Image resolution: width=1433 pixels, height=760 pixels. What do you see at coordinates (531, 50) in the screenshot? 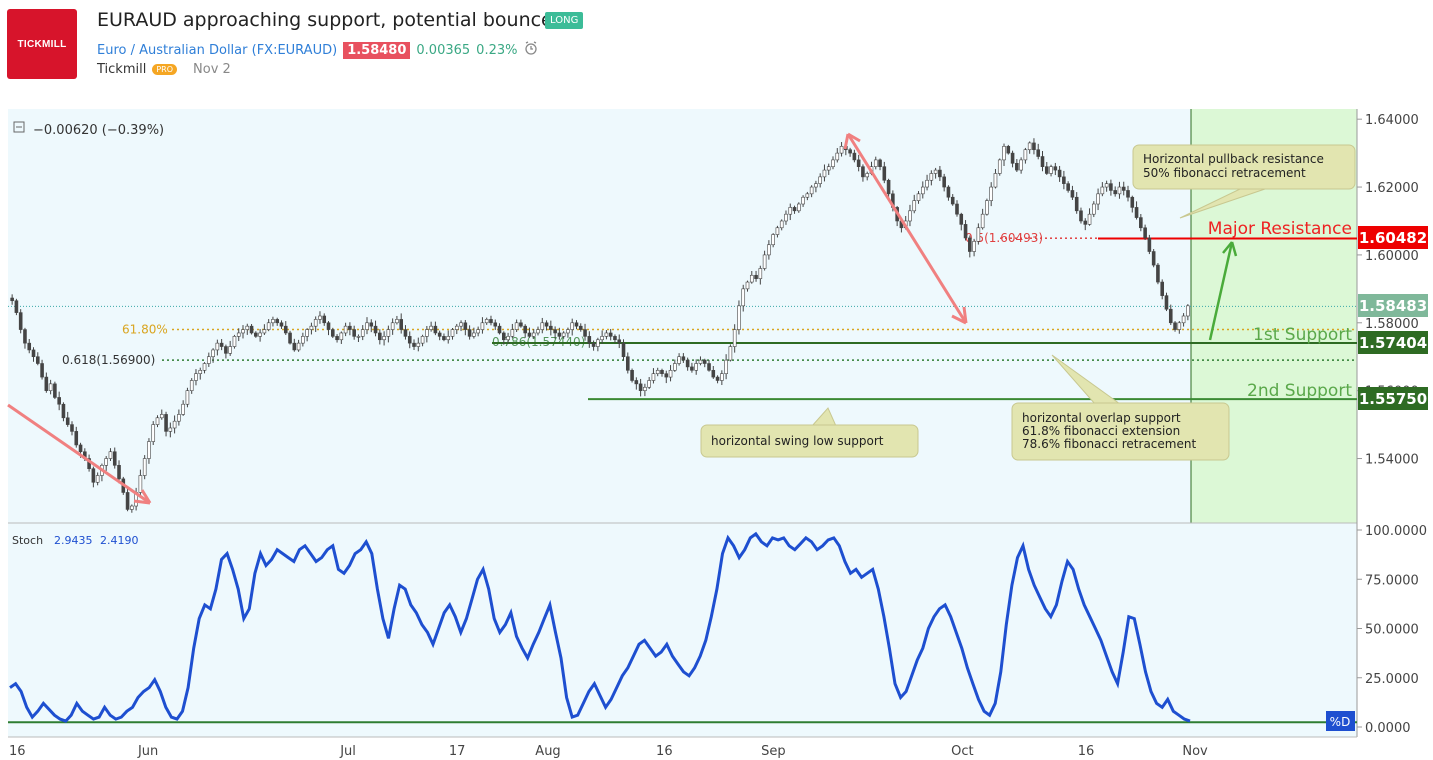
I see `alarm-clock-icon` at bounding box center [531, 50].